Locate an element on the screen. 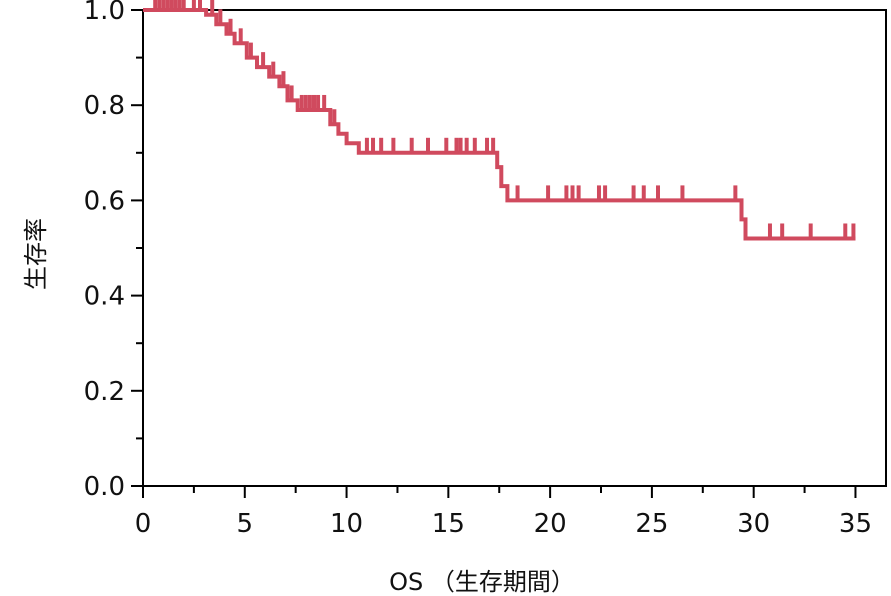  y-axis: 0.0 0.2 0.4 0.6 0.8 1.0 is located at coordinates (113, 251).